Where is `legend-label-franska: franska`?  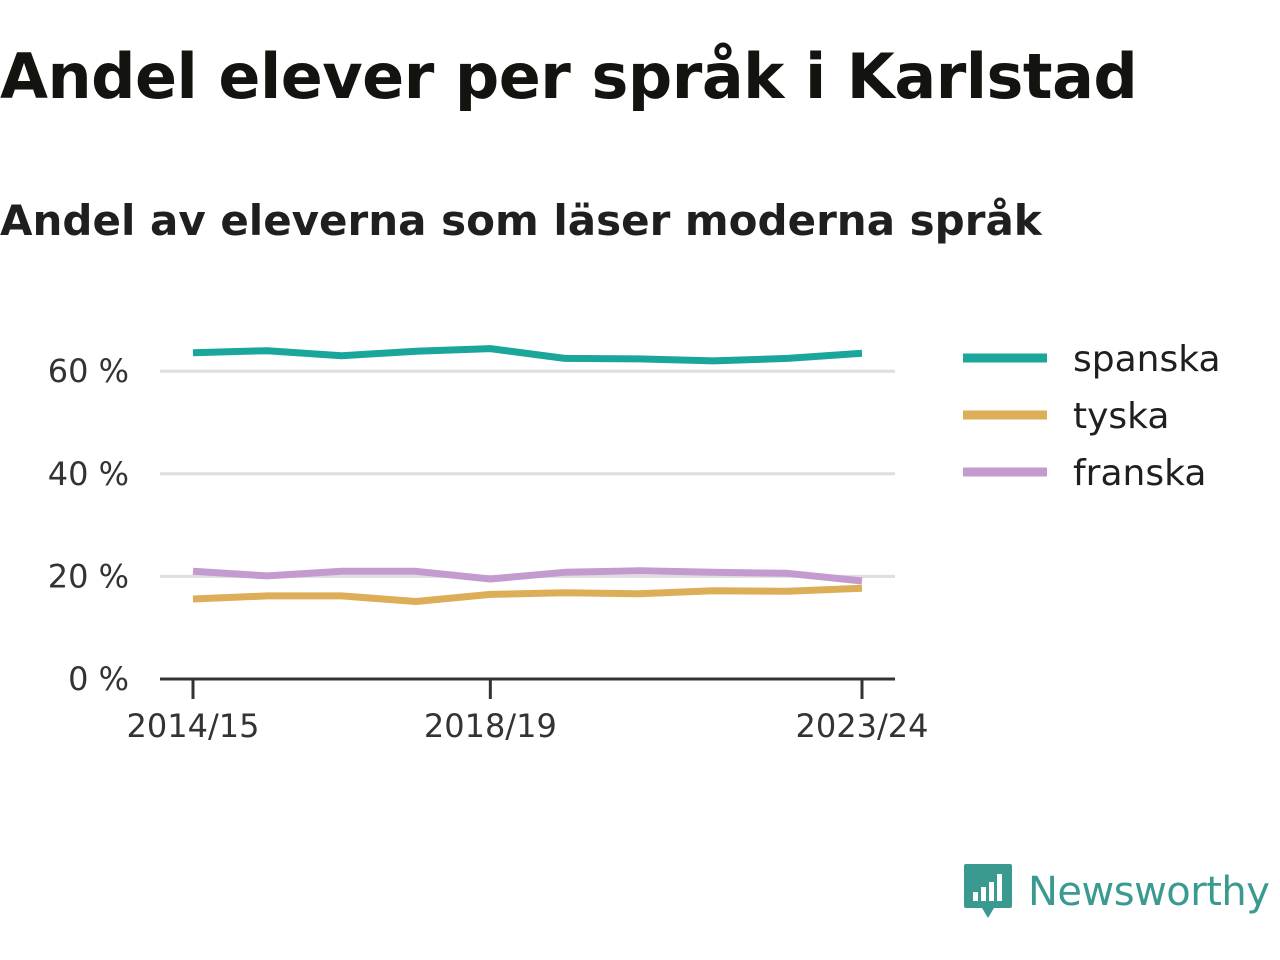 legend-label-franska: franska is located at coordinates (1139, 473).